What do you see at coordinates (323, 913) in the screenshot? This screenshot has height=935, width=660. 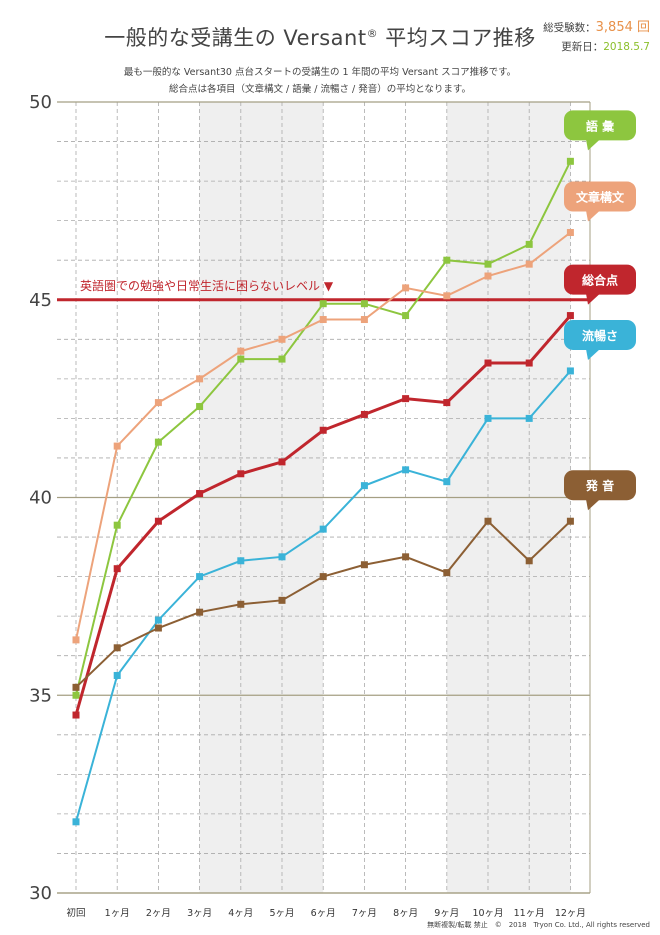 I see `x-tick-label: 6ヶ月` at bounding box center [323, 913].